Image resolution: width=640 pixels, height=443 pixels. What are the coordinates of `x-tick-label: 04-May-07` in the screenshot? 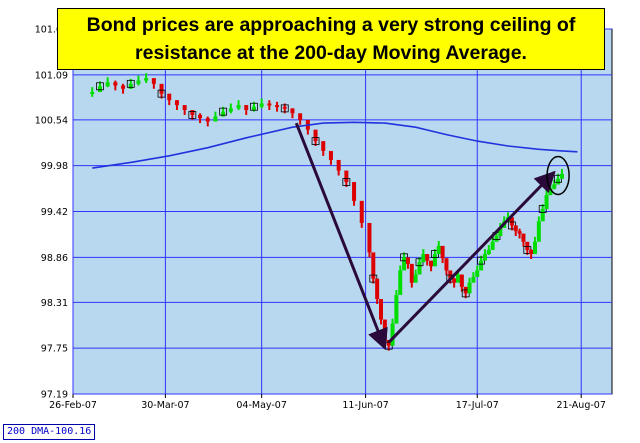 It's located at (261, 405).